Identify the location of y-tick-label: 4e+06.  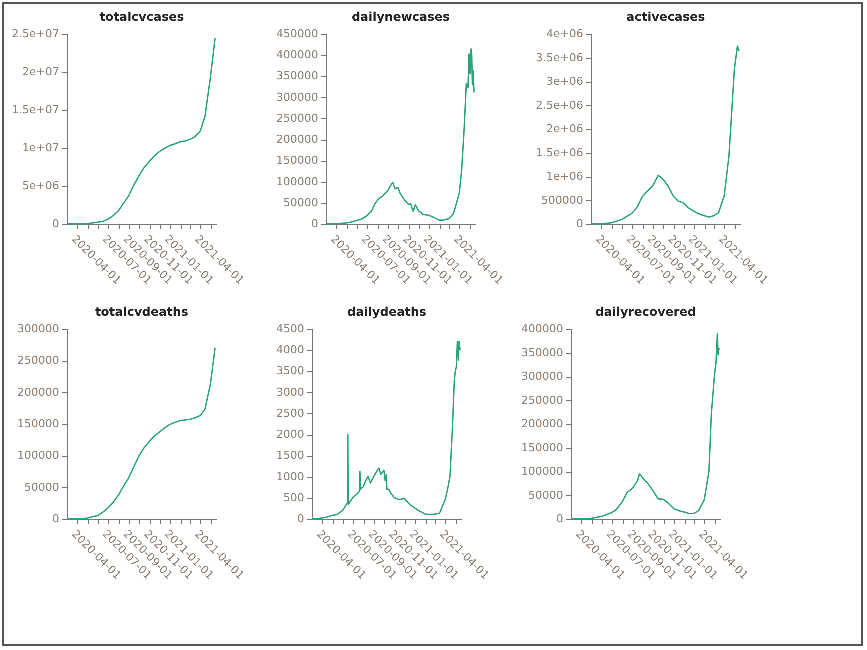
(565, 34).